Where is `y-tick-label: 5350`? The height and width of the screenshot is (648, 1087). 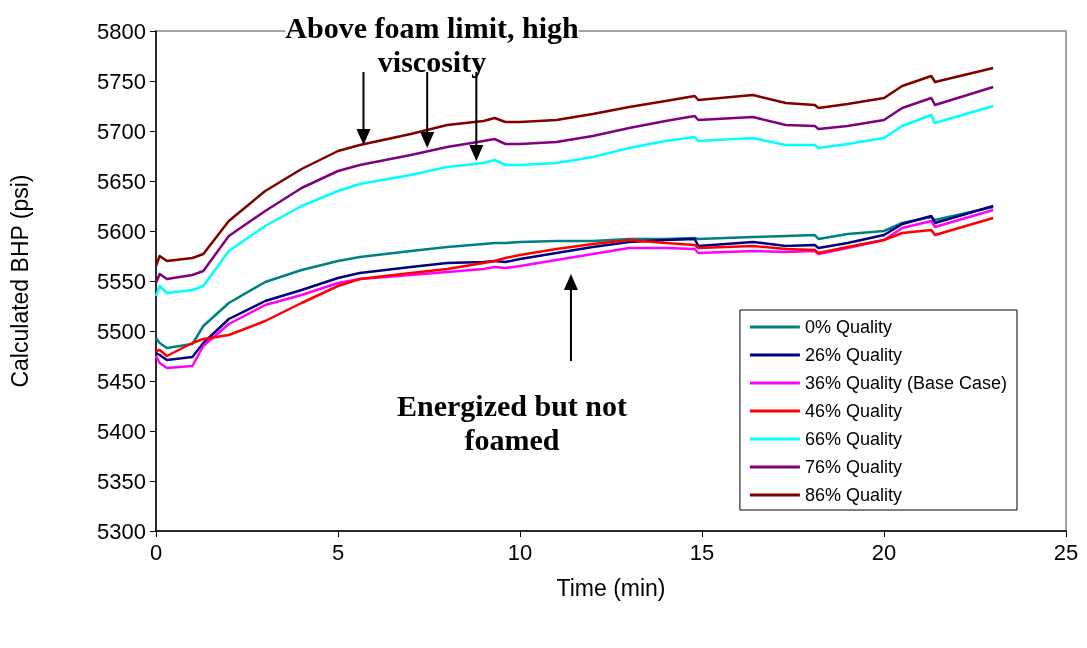 y-tick-label: 5350 is located at coordinates (121, 481).